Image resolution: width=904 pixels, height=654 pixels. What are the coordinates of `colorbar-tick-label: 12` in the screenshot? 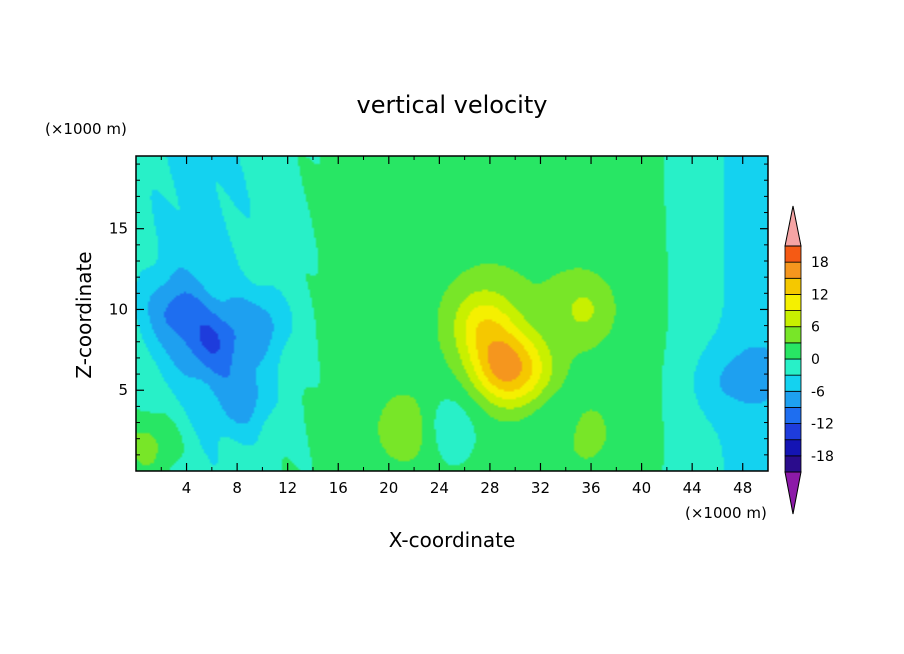 It's located at (820, 295).